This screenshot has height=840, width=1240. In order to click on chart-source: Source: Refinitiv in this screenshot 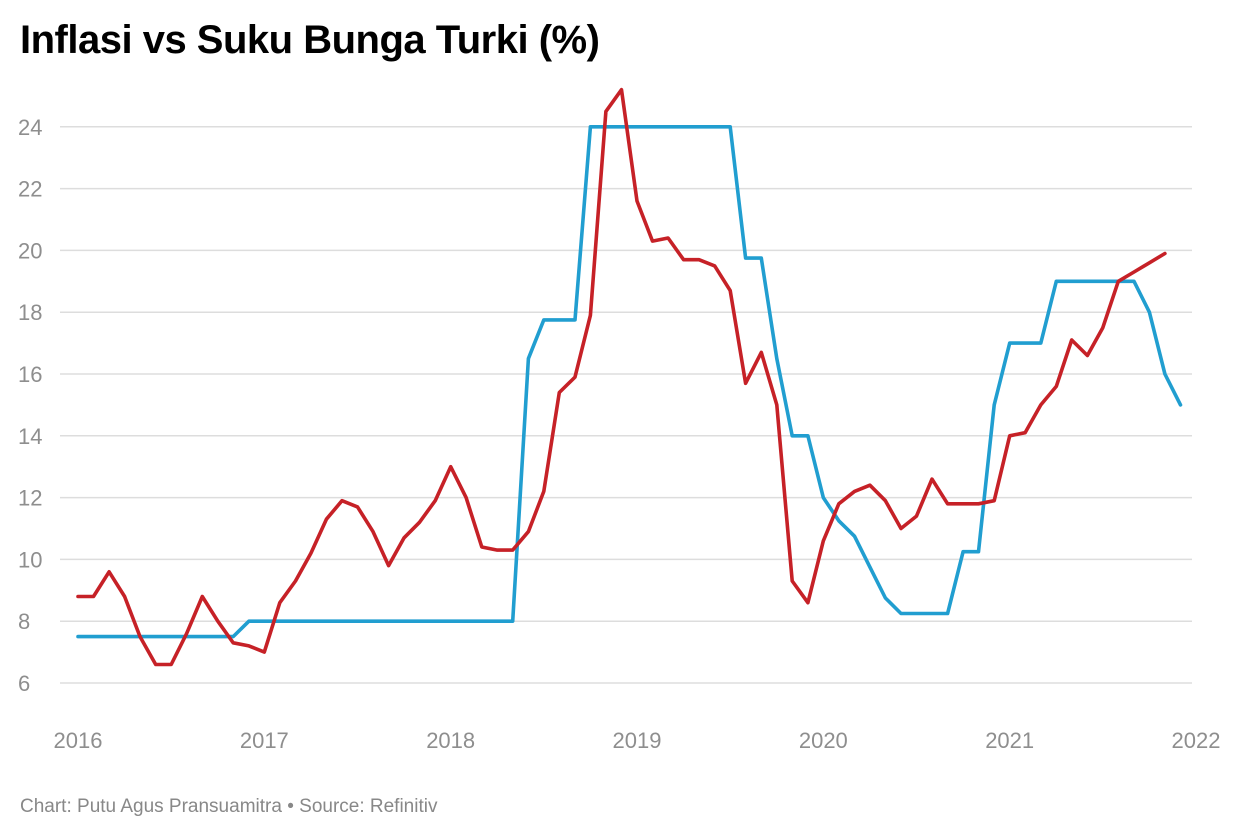, I will do `click(368, 806)`.